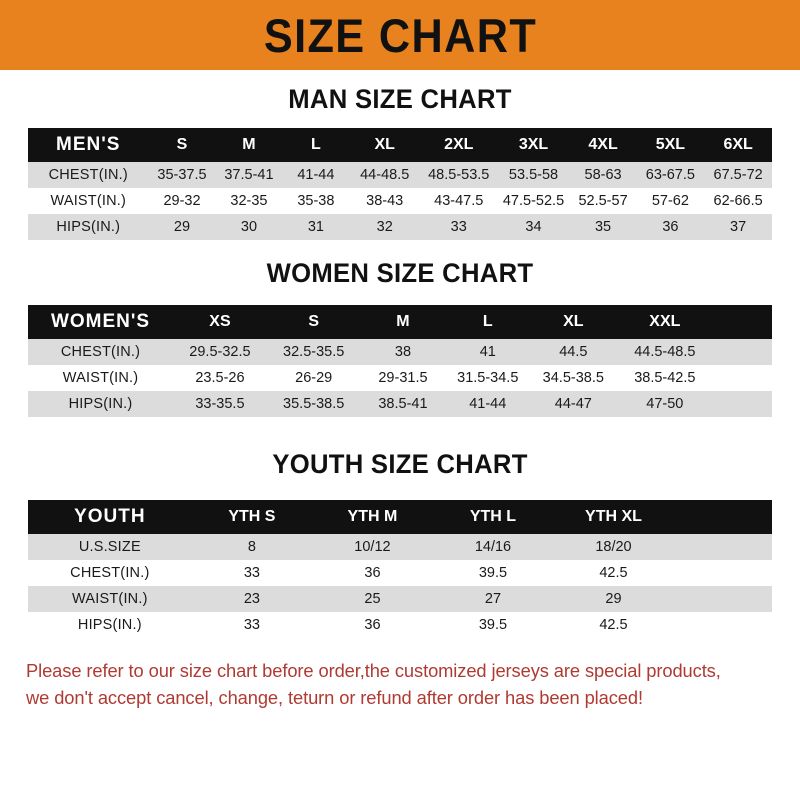 Image resolution: width=800 pixels, height=800 pixels. What do you see at coordinates (738, 227) in the screenshot?
I see `men-hips-6xl: 37` at bounding box center [738, 227].